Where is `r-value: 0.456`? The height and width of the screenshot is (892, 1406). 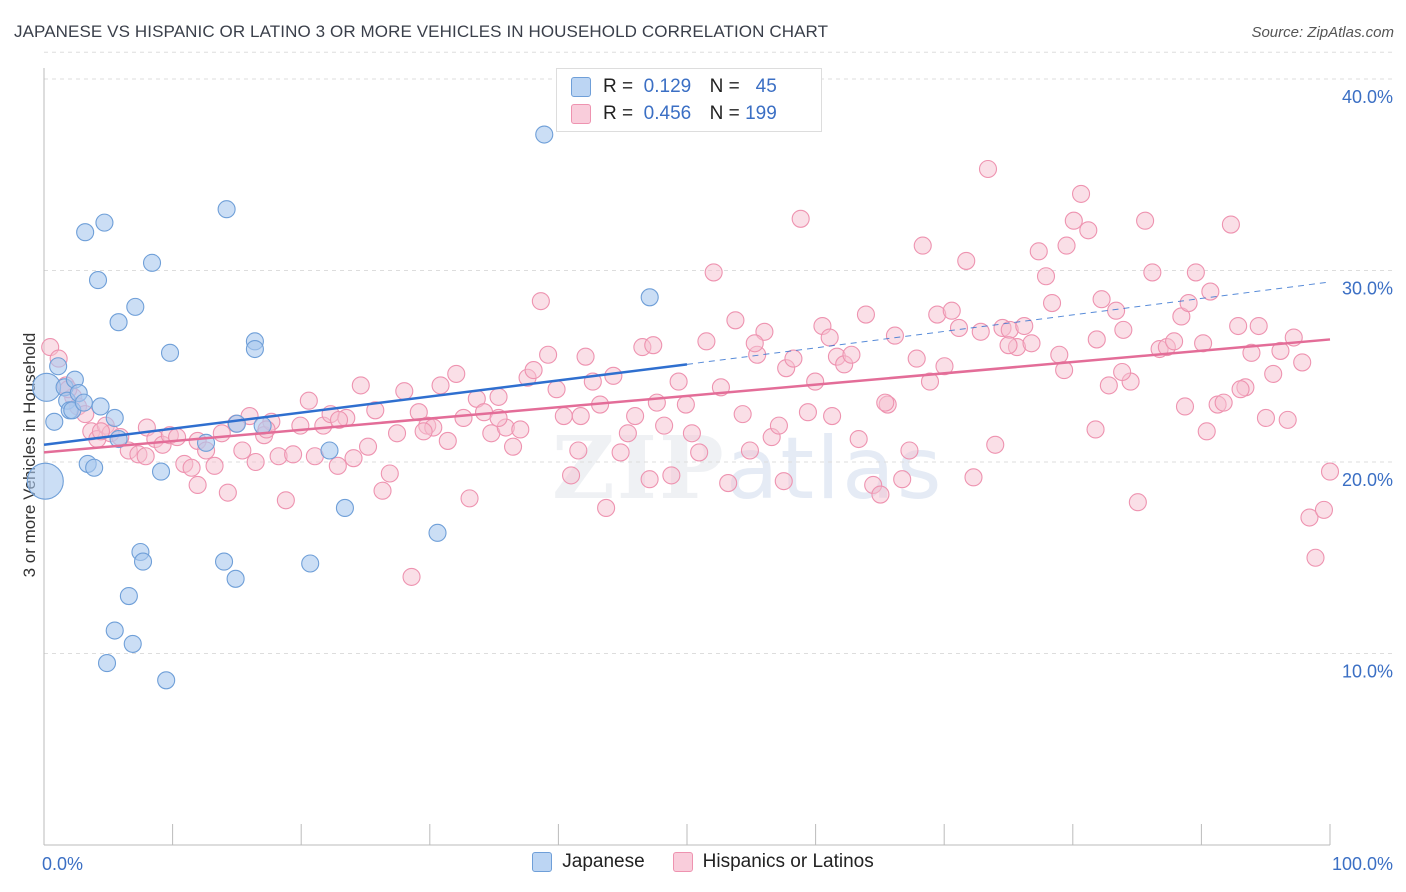
r-value: 0.456 is located at coordinates (667, 113).